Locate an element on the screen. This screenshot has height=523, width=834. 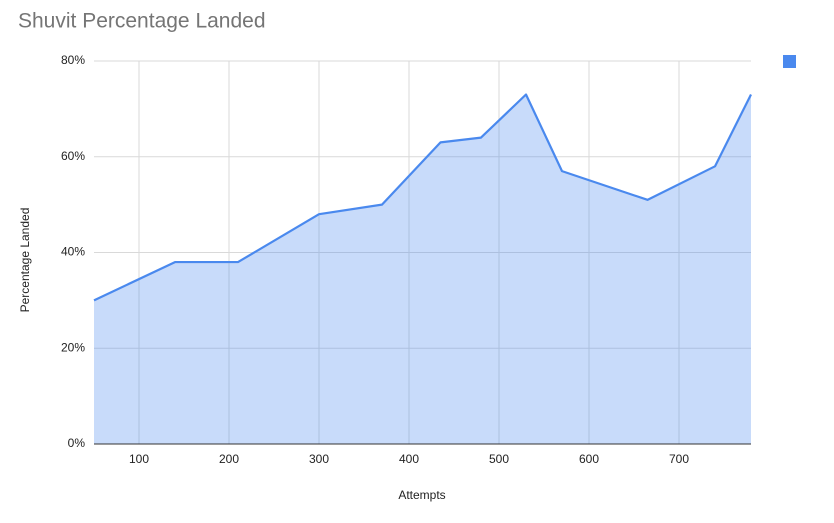
y-axis-label: Percentage Landed is located at coordinates (25, 260).